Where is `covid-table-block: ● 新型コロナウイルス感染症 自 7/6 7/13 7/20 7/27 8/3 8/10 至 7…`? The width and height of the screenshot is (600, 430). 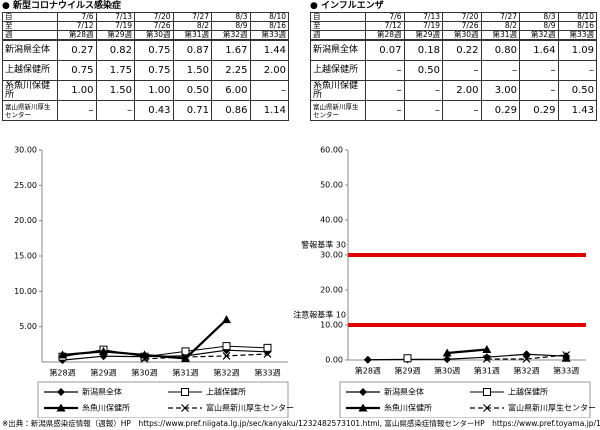
covid-table-block: ● 新型コロナウイルス感染症 自 7/6 7/13 7/20 7/27 8/3 8/10 至 7… is located at coordinates (145, 61).